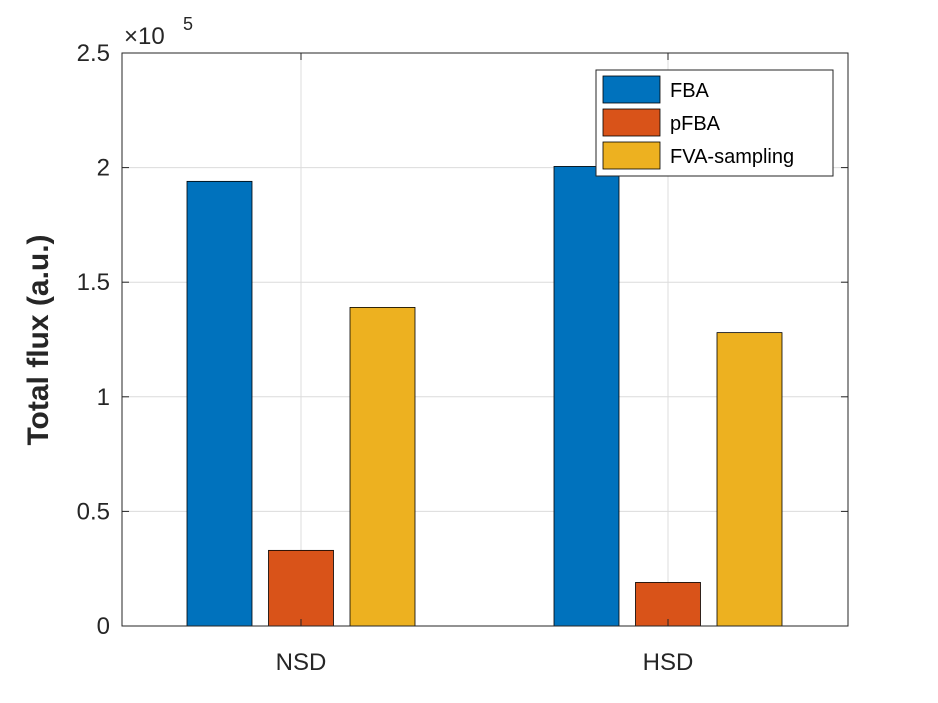 Image resolution: width=938 pixels, height=703 pixels. Describe the element at coordinates (188, 24) in the screenshot. I see `y-multiplier-exponent: 5` at that location.